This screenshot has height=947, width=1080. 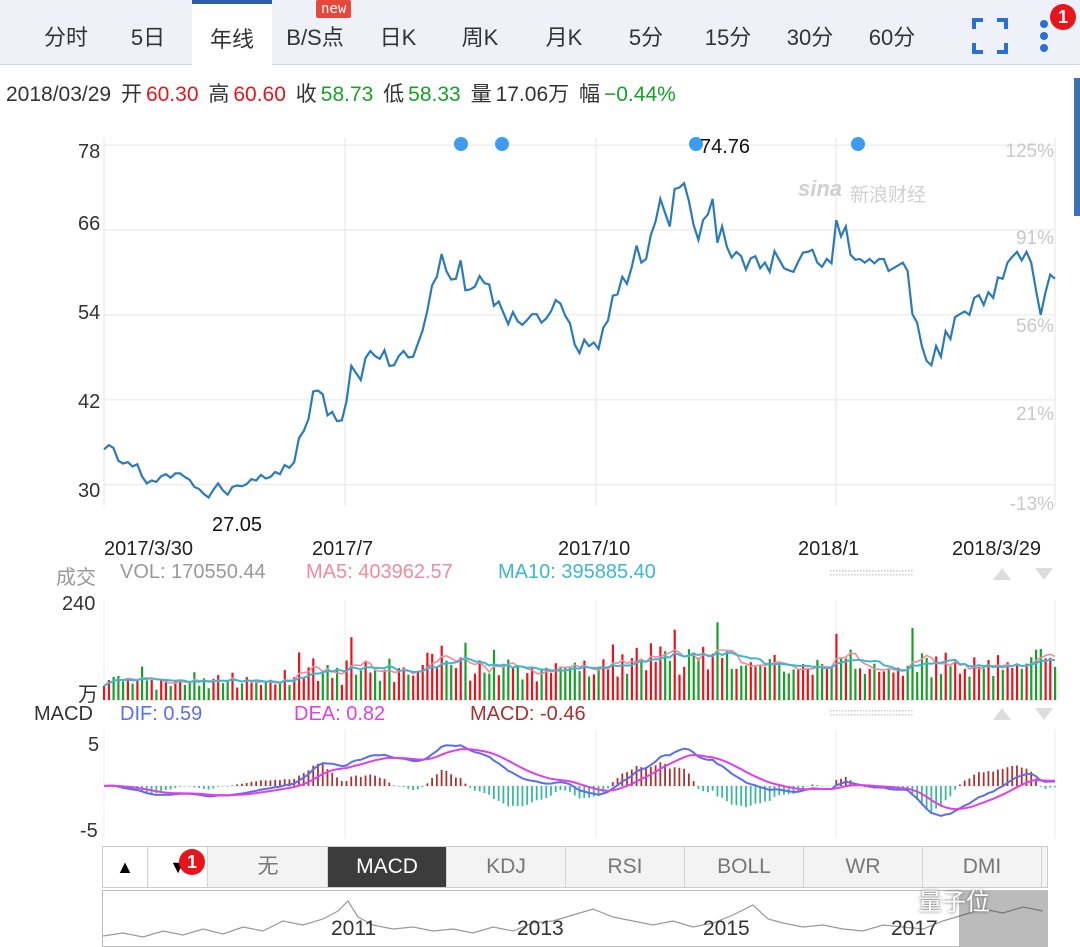 What do you see at coordinates (744, 867) in the screenshot?
I see `indicator-boll: BOLL` at bounding box center [744, 867].